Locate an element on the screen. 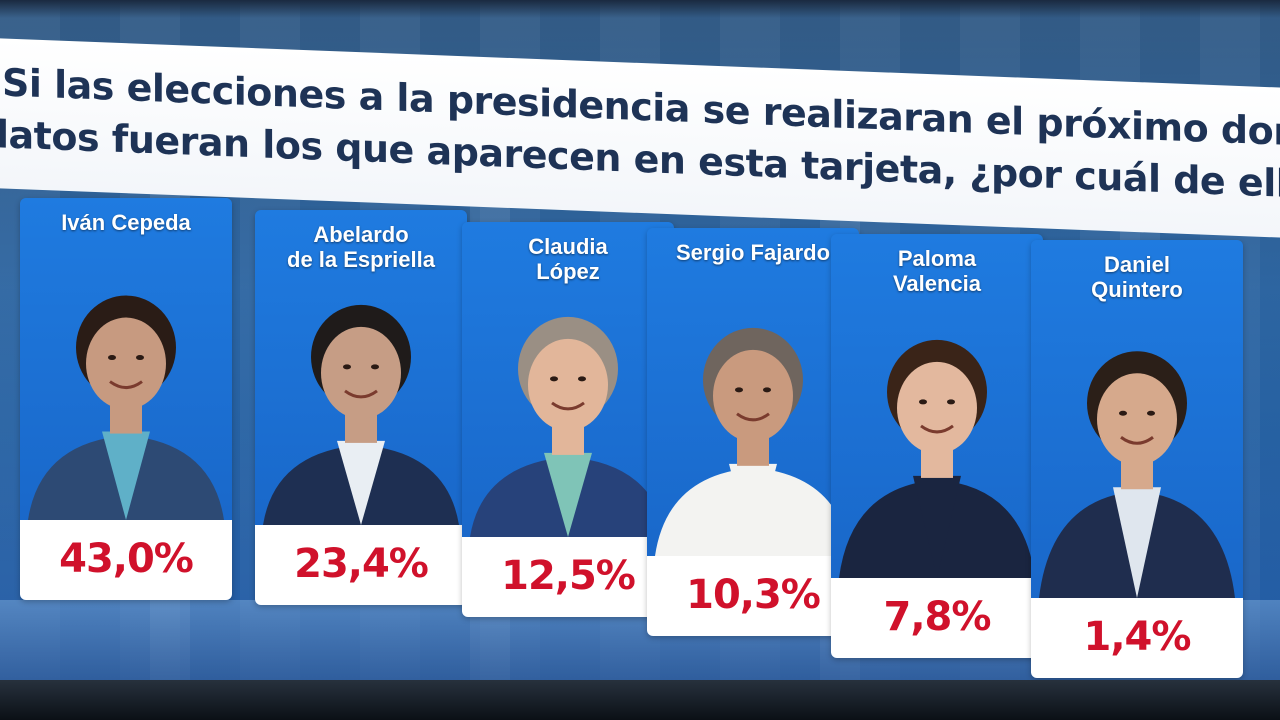 The image size is (1280, 720). percentage-box: 1,4% is located at coordinates (1137, 638).